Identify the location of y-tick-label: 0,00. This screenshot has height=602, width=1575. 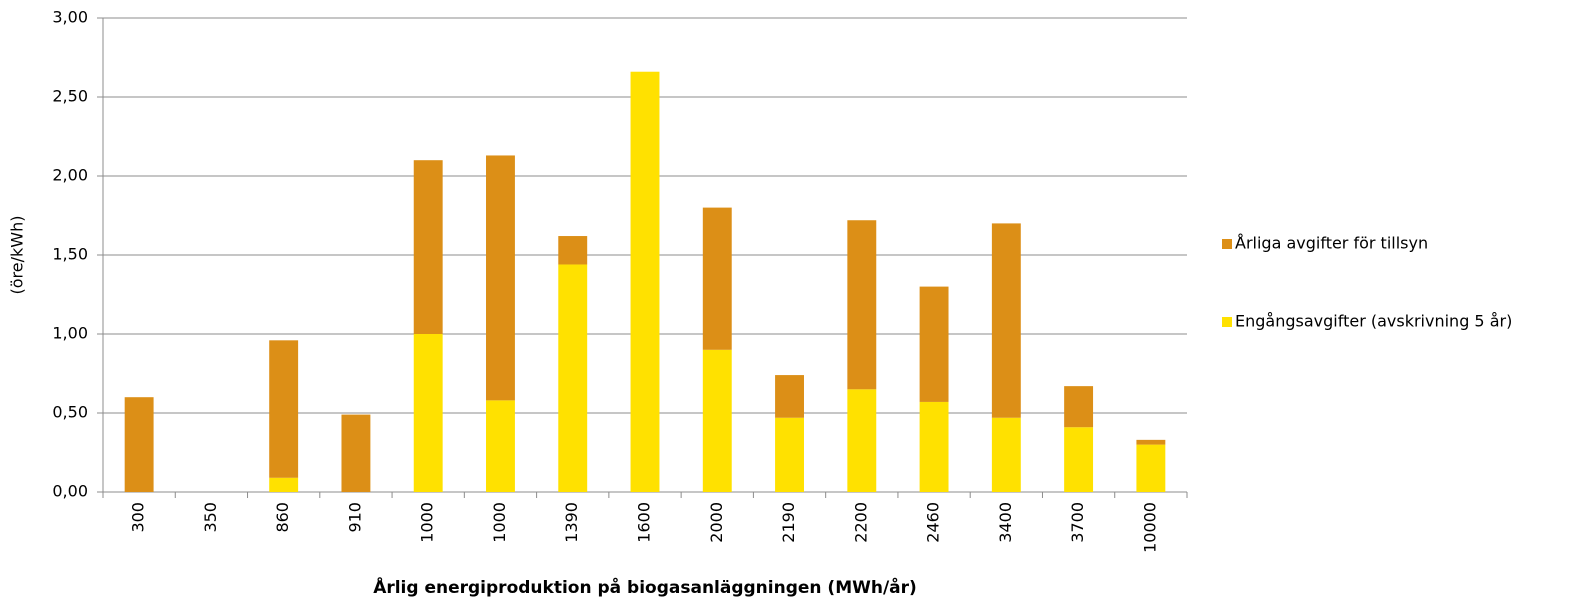
(70, 491).